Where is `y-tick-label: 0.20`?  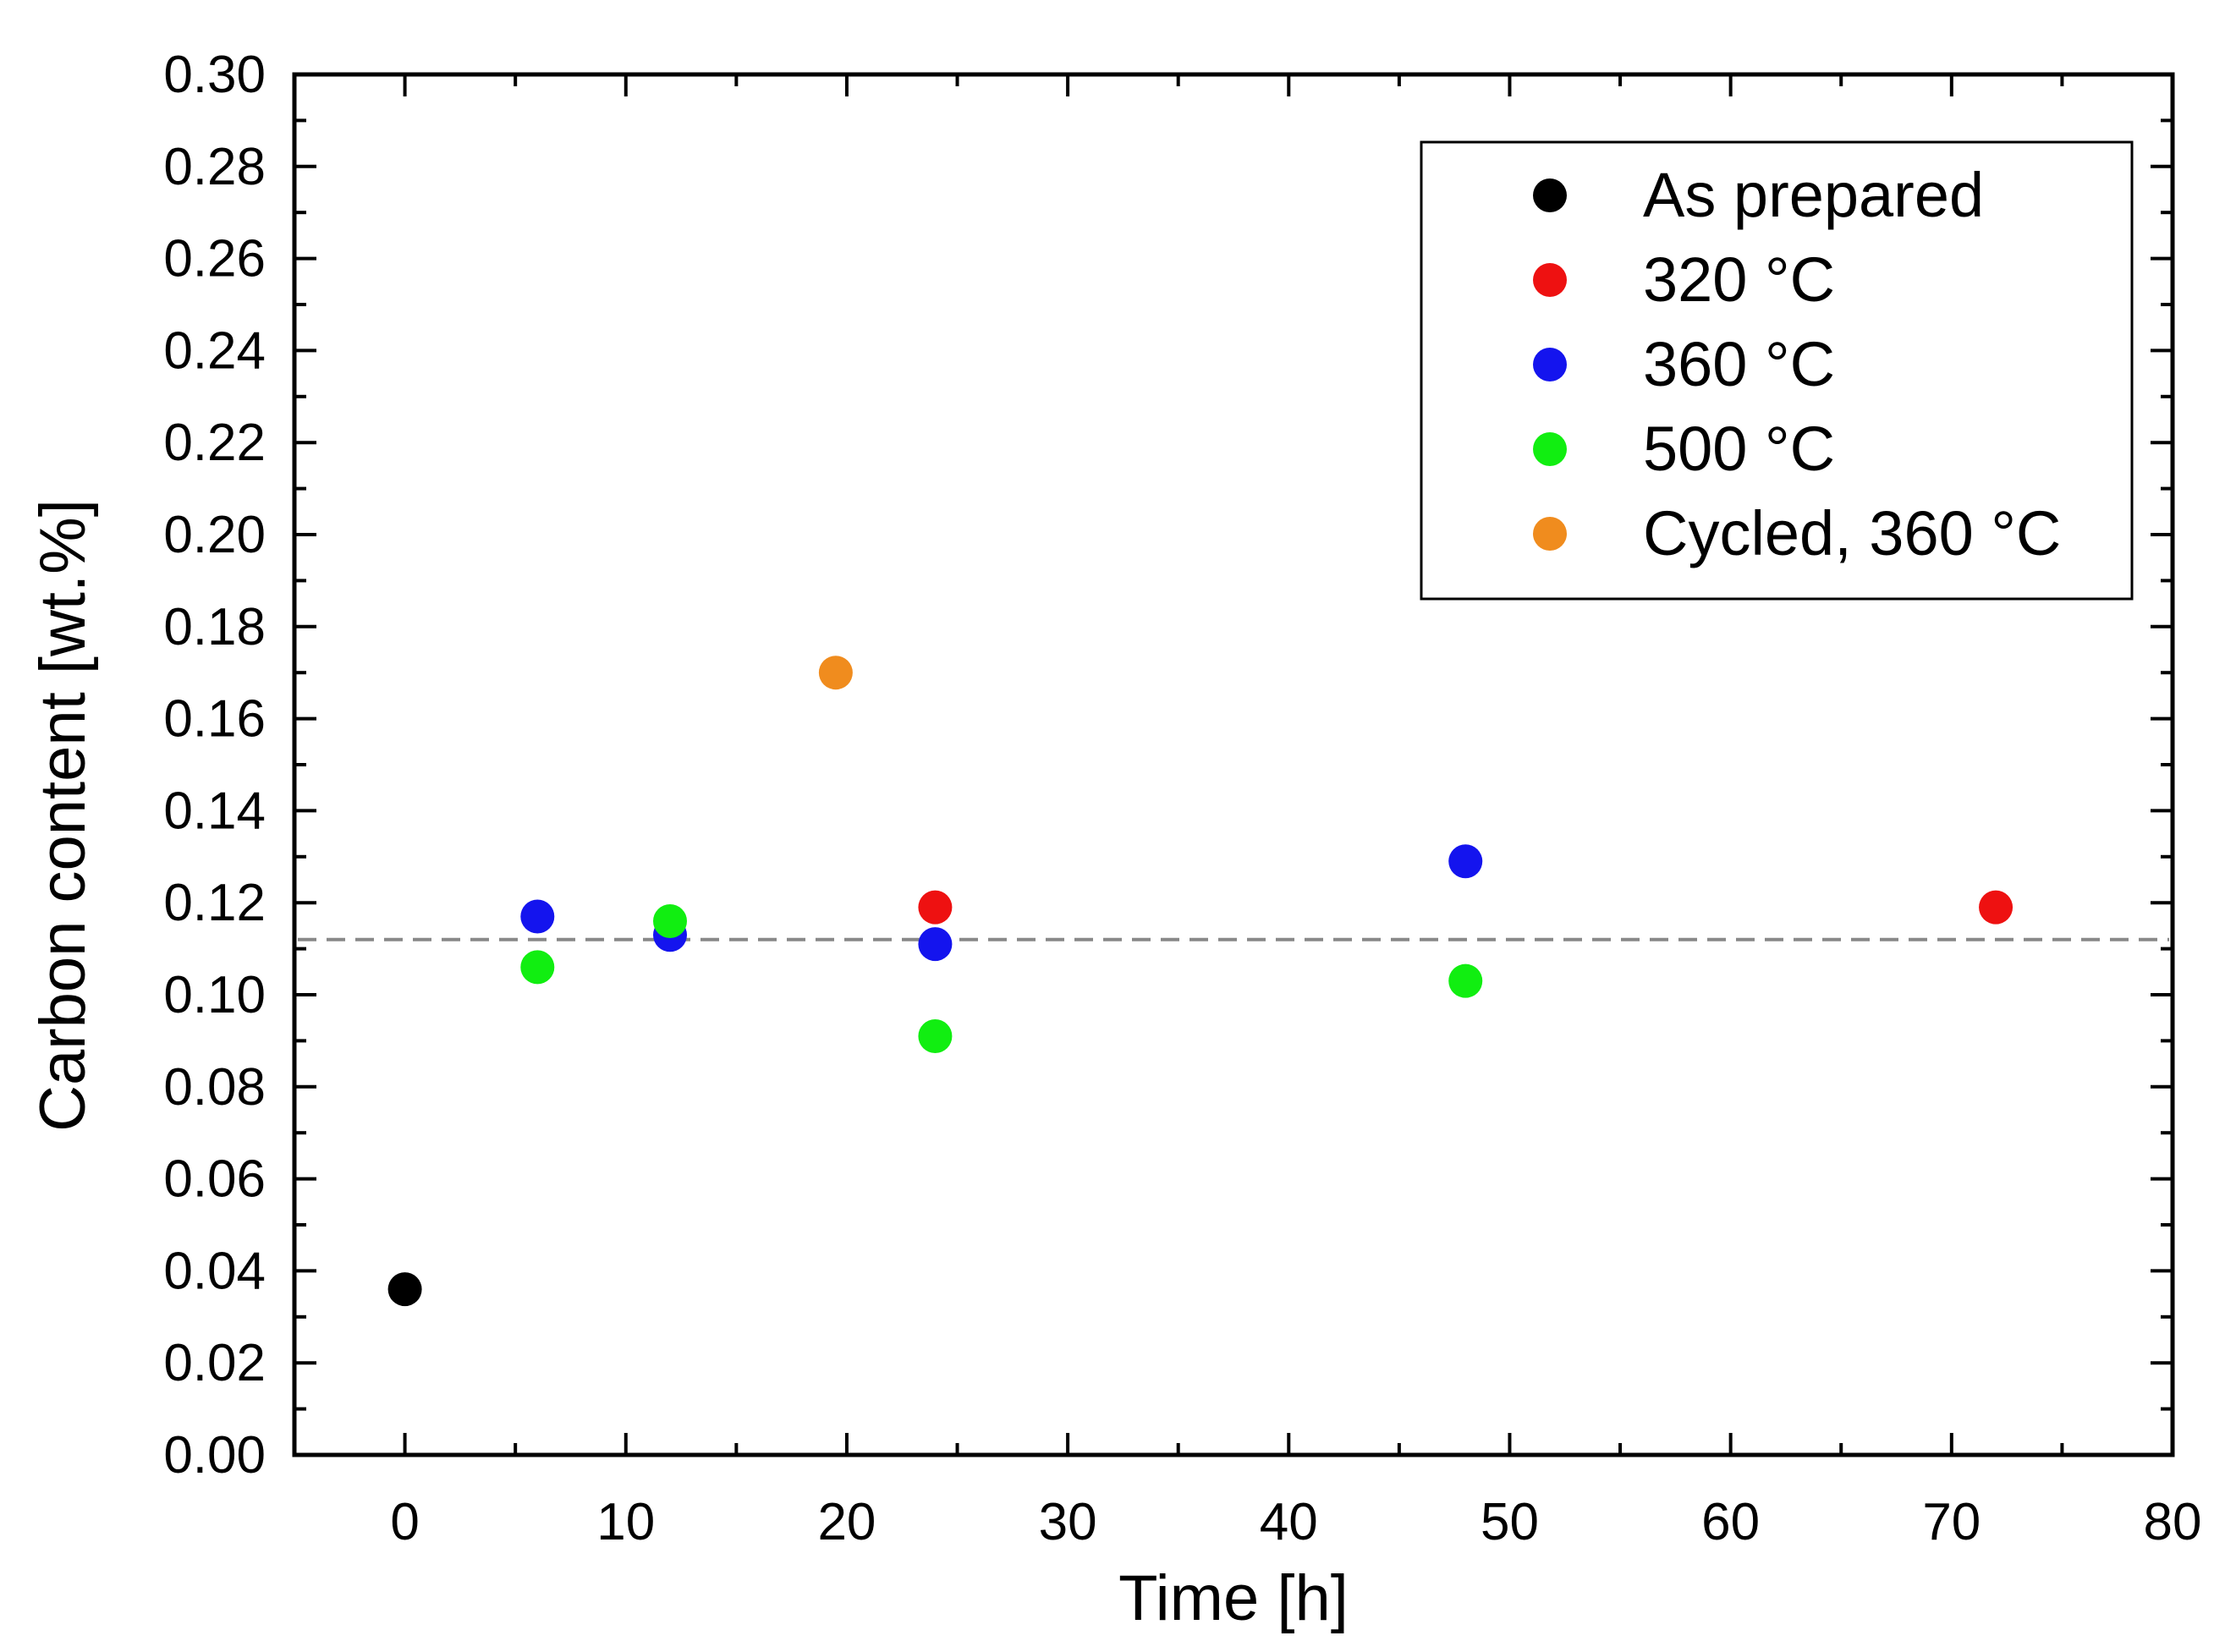 y-tick-label: 0.20 is located at coordinates (214, 535).